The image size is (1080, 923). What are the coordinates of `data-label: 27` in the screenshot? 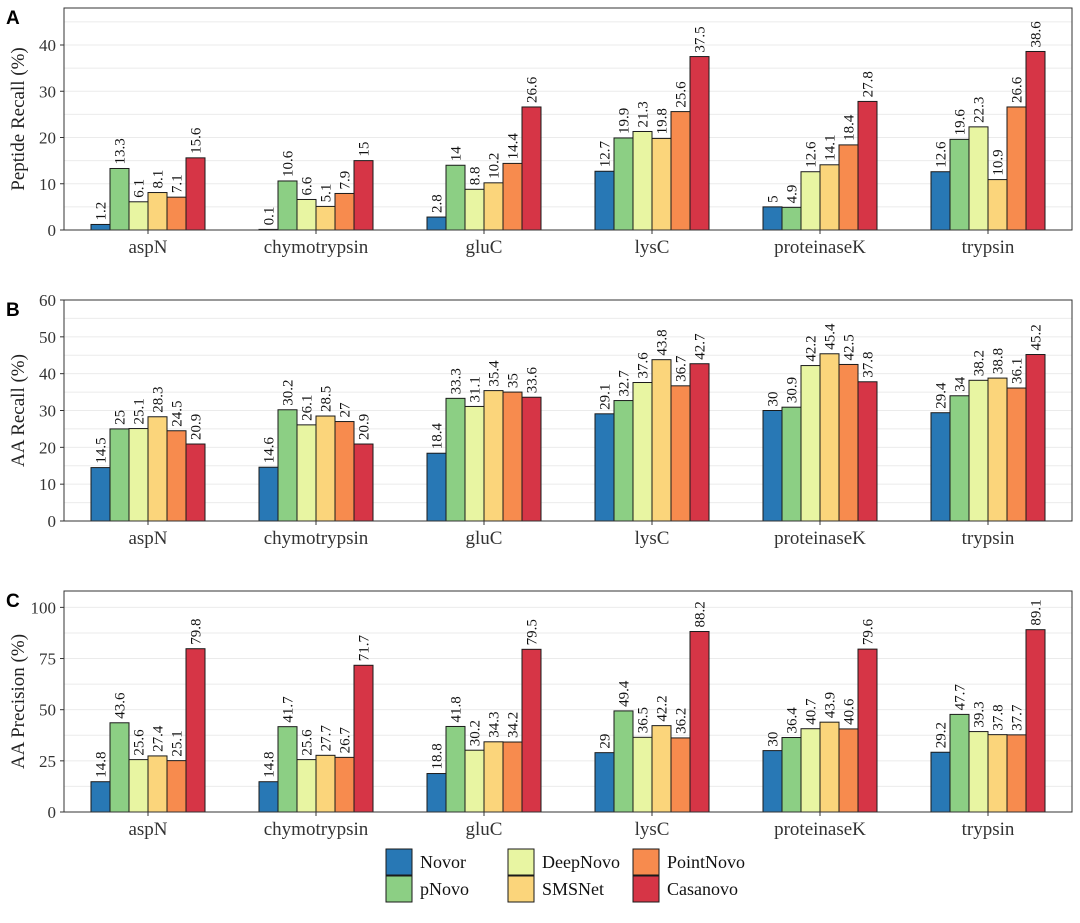 It's located at (346, 410).